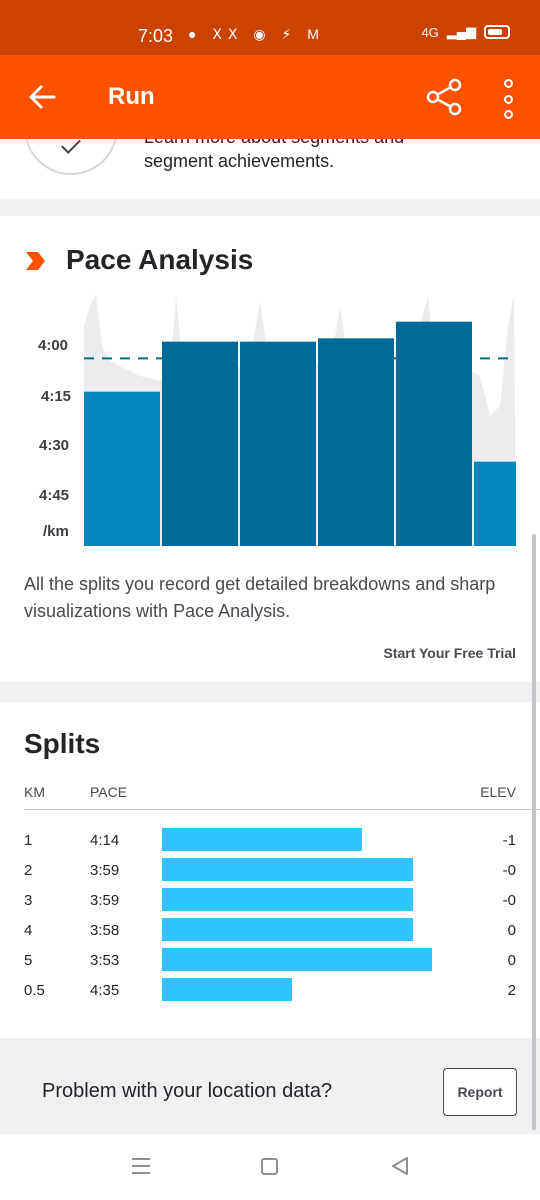 The image size is (540, 1200). What do you see at coordinates (430, 32) in the screenshot?
I see `network-label: 4G` at bounding box center [430, 32].